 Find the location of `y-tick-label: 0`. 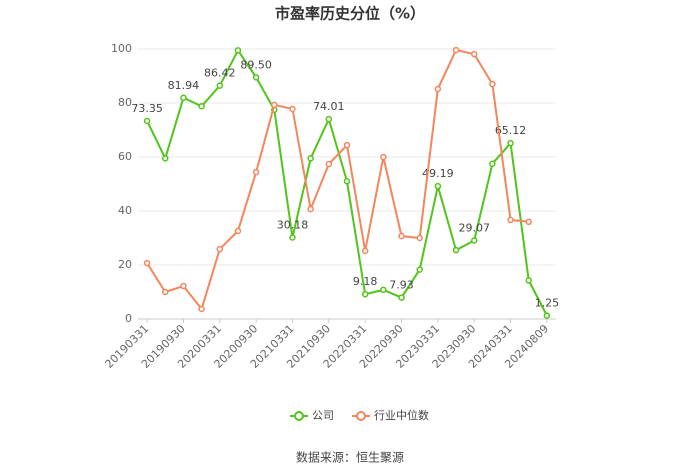

y-tick-label: 0 is located at coordinates (128, 318).